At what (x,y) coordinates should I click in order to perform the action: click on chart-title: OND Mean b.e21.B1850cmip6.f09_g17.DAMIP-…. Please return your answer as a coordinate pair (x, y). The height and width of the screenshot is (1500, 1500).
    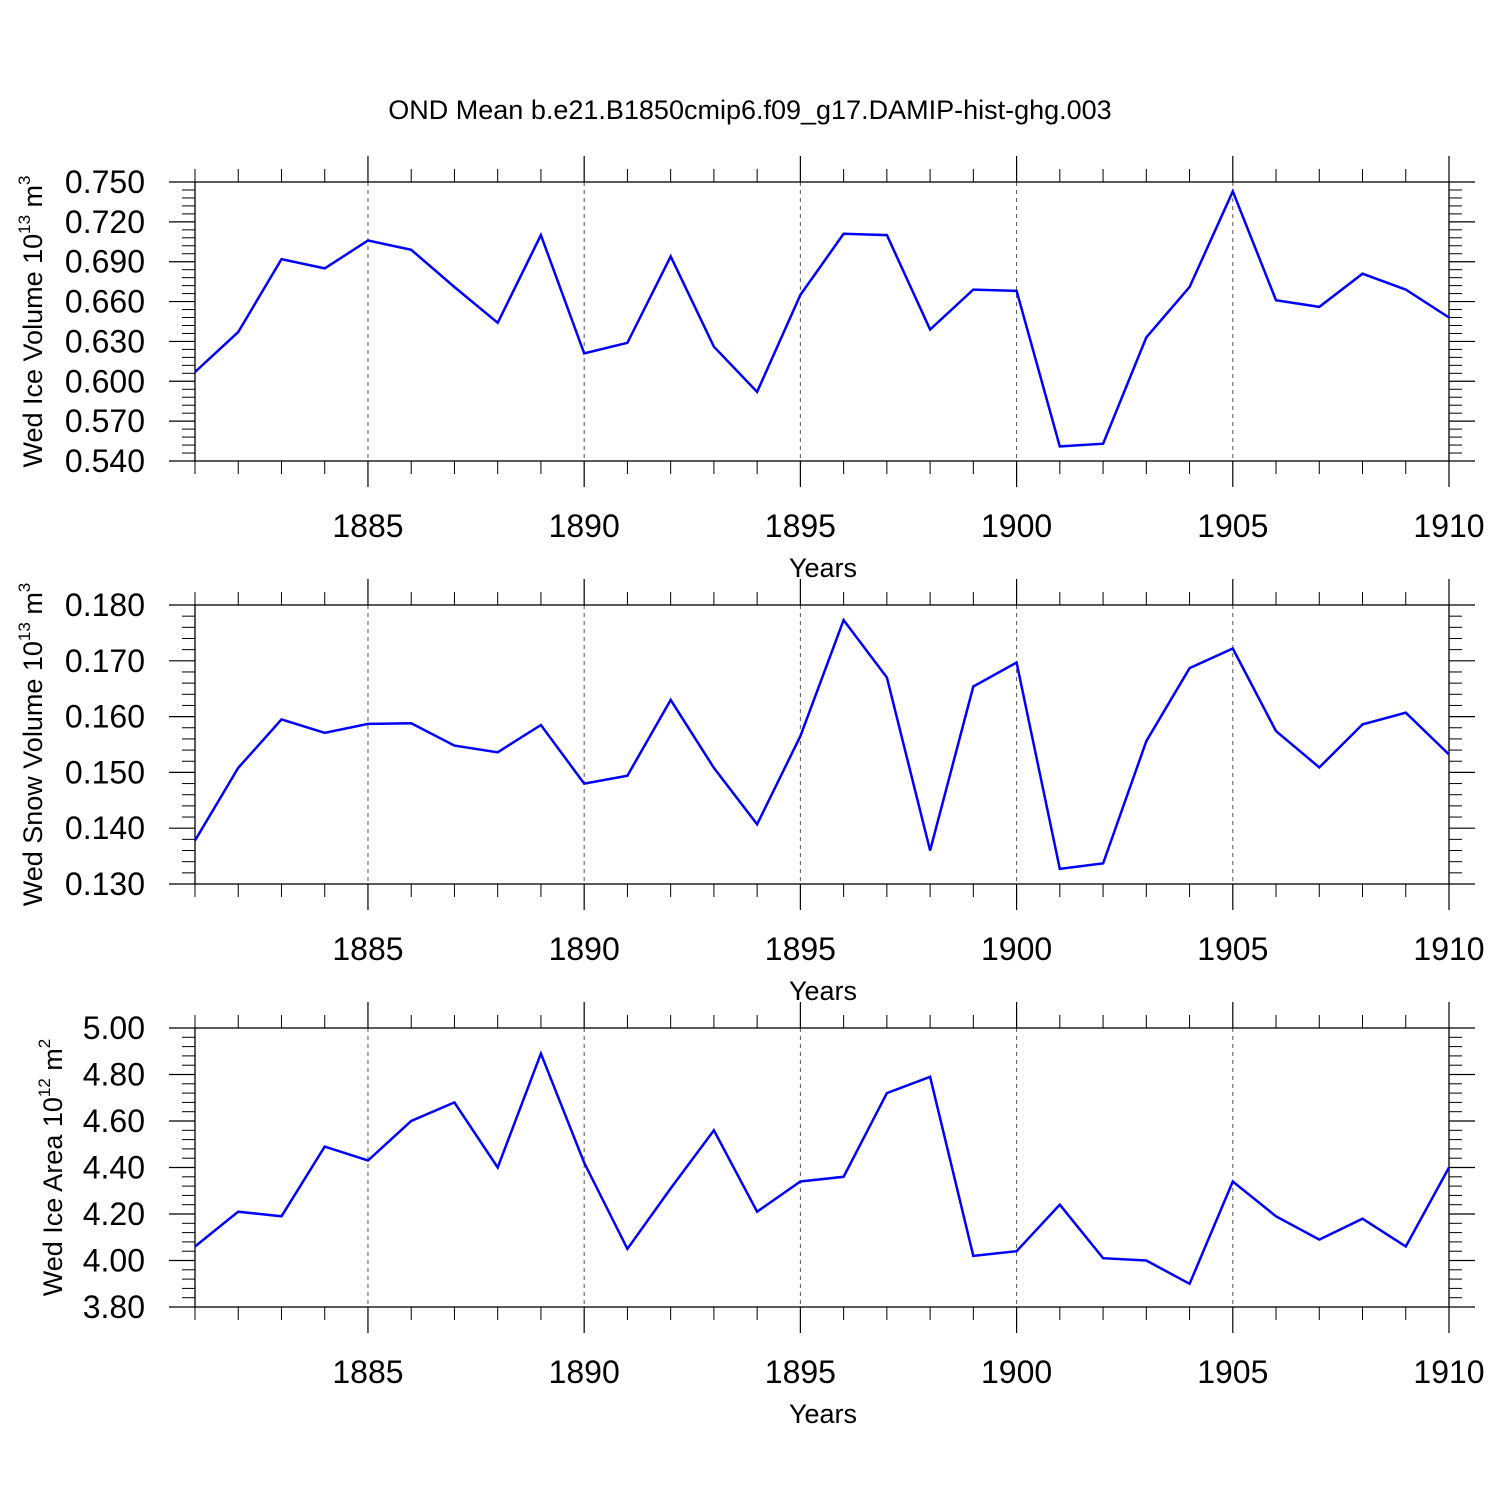
    Looking at the image, I should click on (749, 110).